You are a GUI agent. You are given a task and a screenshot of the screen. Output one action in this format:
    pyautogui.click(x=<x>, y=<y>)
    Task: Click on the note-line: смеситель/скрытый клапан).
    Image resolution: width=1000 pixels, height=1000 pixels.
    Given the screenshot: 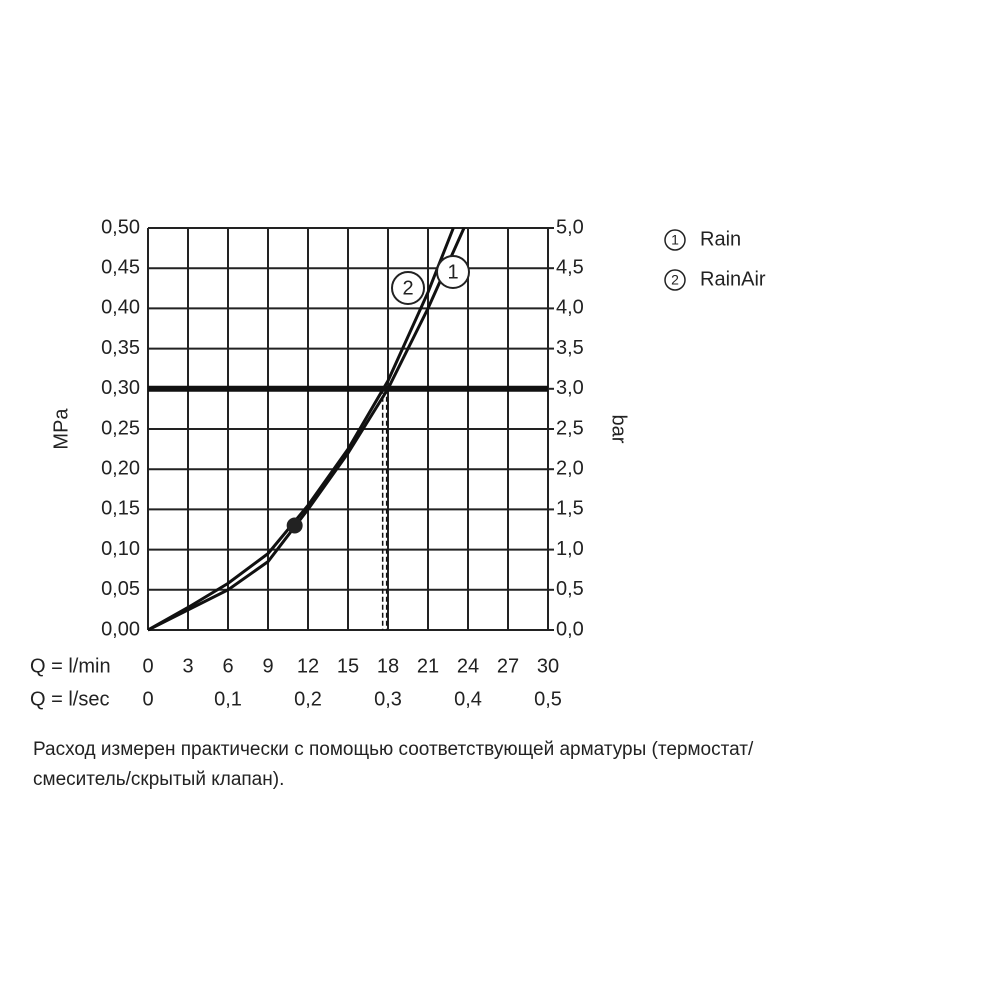 What is the action you would take?
    pyautogui.click(x=158, y=779)
    